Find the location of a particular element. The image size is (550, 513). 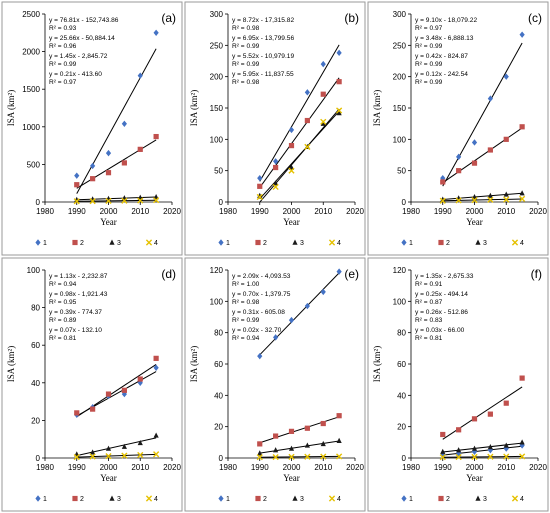

y-tick-label: 20 is located at coordinates (401, 427).